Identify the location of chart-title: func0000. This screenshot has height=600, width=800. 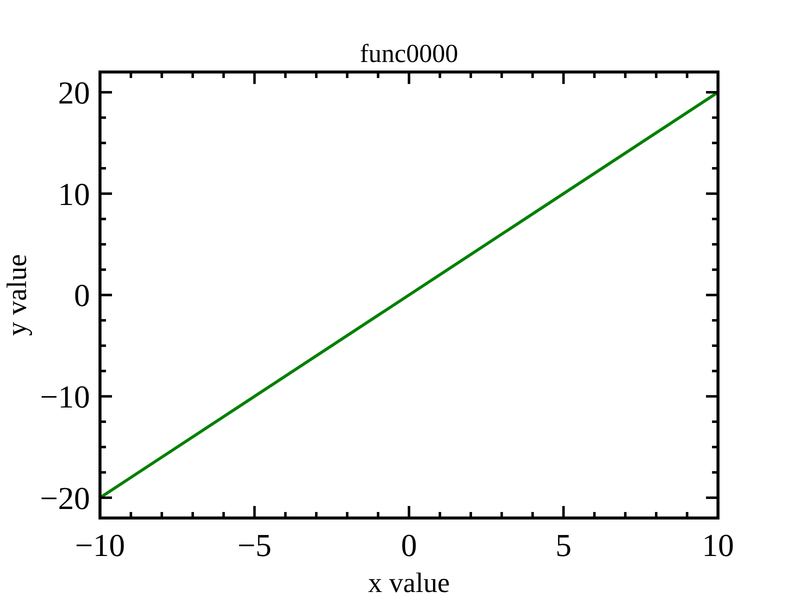
(409, 53).